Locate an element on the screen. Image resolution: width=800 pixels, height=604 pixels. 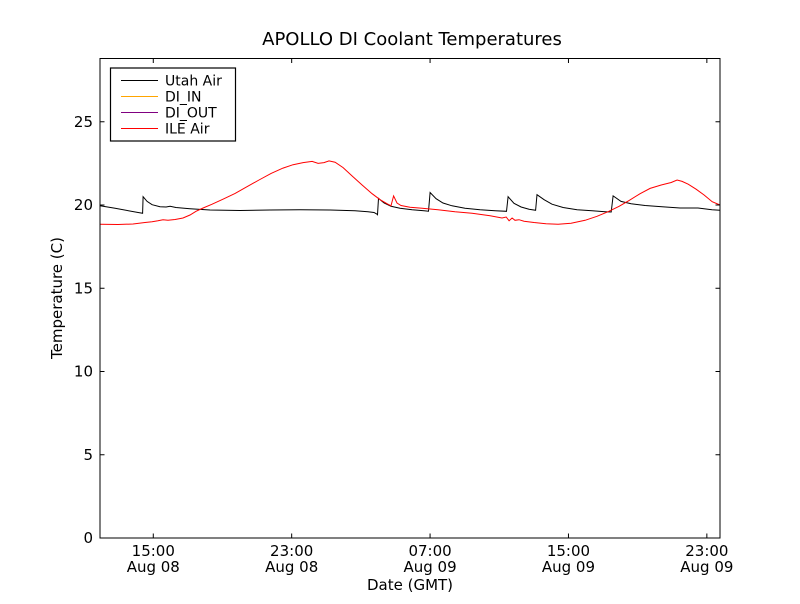
legend-label: ILE Air is located at coordinates (187, 130).